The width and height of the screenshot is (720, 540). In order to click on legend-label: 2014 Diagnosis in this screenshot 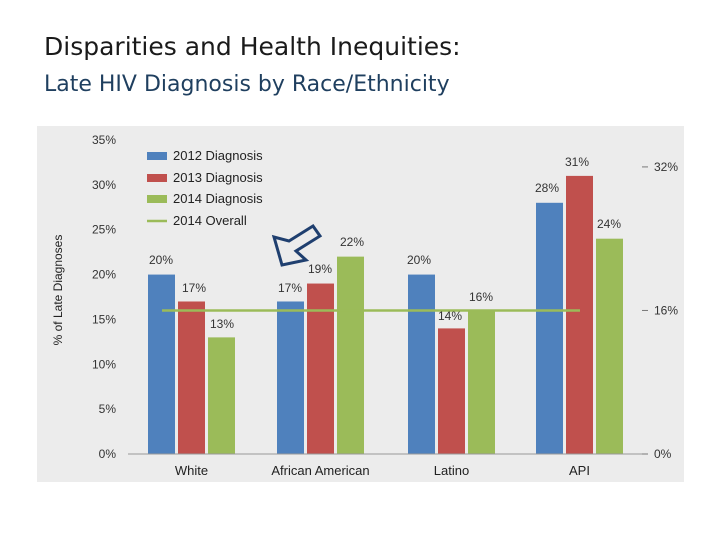, I will do `click(218, 198)`.